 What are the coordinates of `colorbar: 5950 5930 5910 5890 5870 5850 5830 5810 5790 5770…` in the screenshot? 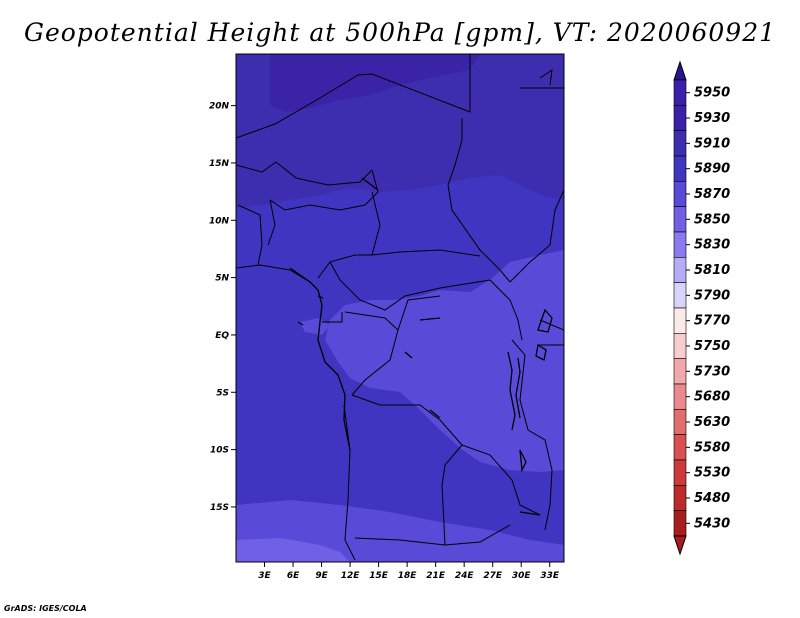 It's located at (701, 308).